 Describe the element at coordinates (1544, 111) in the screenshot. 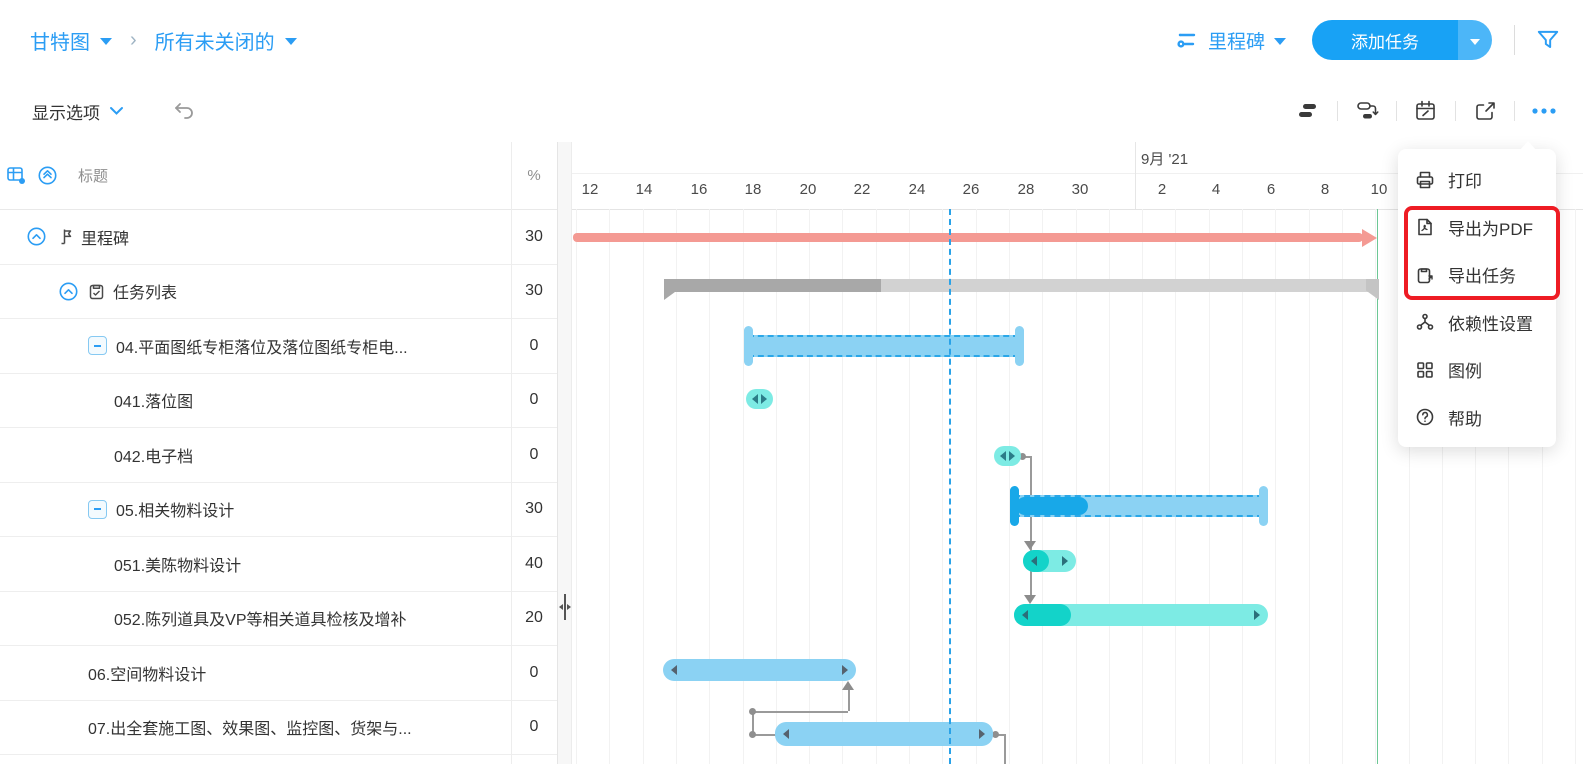

I see `more-icon` at that location.